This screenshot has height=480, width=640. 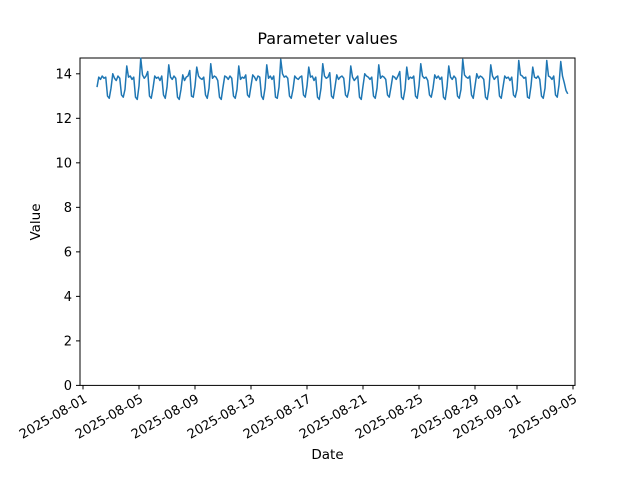 What do you see at coordinates (63, 163) in the screenshot?
I see `y-tick-label: 10` at bounding box center [63, 163].